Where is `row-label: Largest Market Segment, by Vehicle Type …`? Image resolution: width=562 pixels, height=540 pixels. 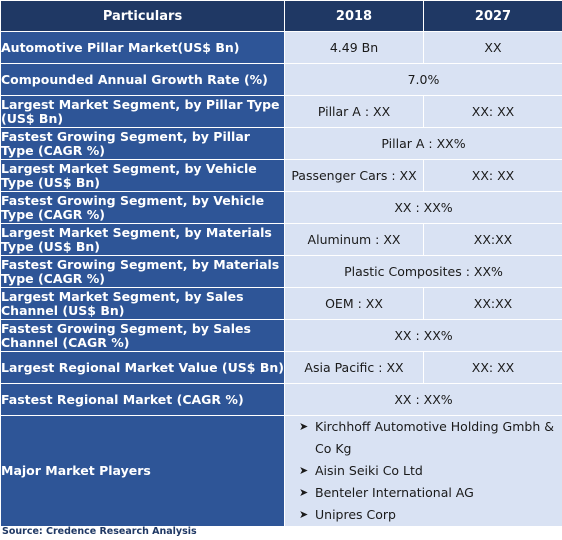
row-label: Largest Market Segment, by Vehicle Type … is located at coordinates (142, 175).